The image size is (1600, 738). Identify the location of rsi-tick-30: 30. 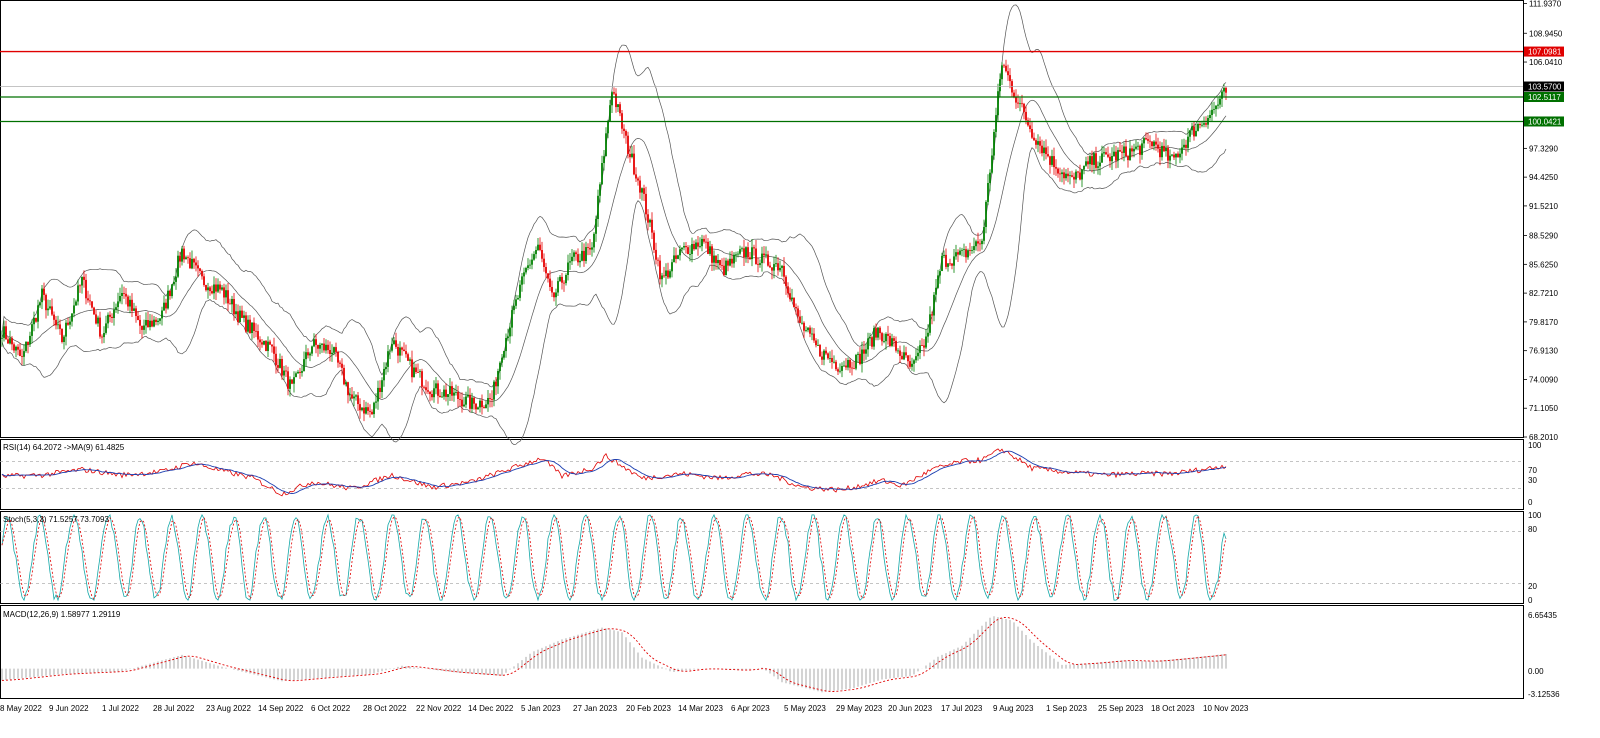
(1532, 480).